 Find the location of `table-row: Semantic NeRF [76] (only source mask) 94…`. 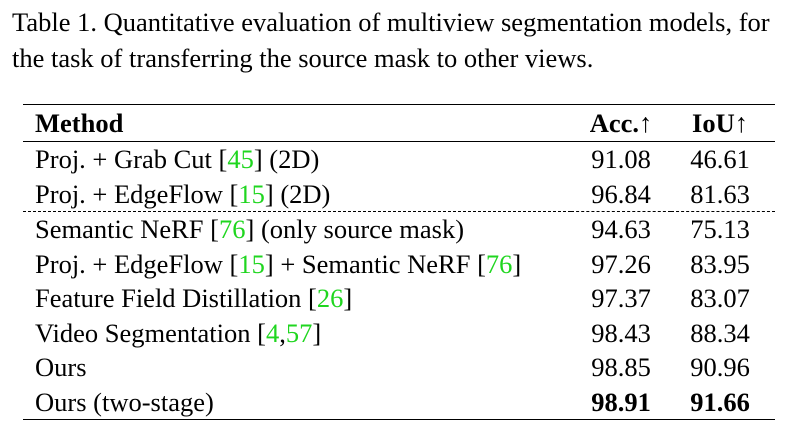

table-row: Semantic NeRF [76] (only source mask) 94… is located at coordinates (399, 229).